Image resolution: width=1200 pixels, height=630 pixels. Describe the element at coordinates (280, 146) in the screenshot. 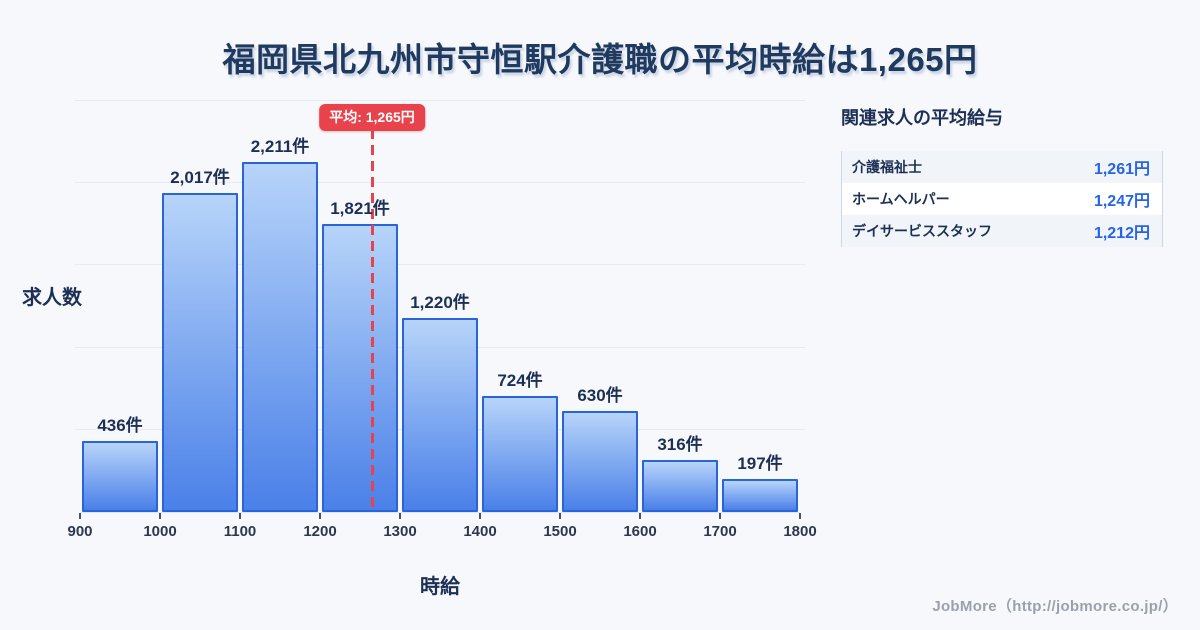

I see `bar-value-label: 2,211件` at that location.